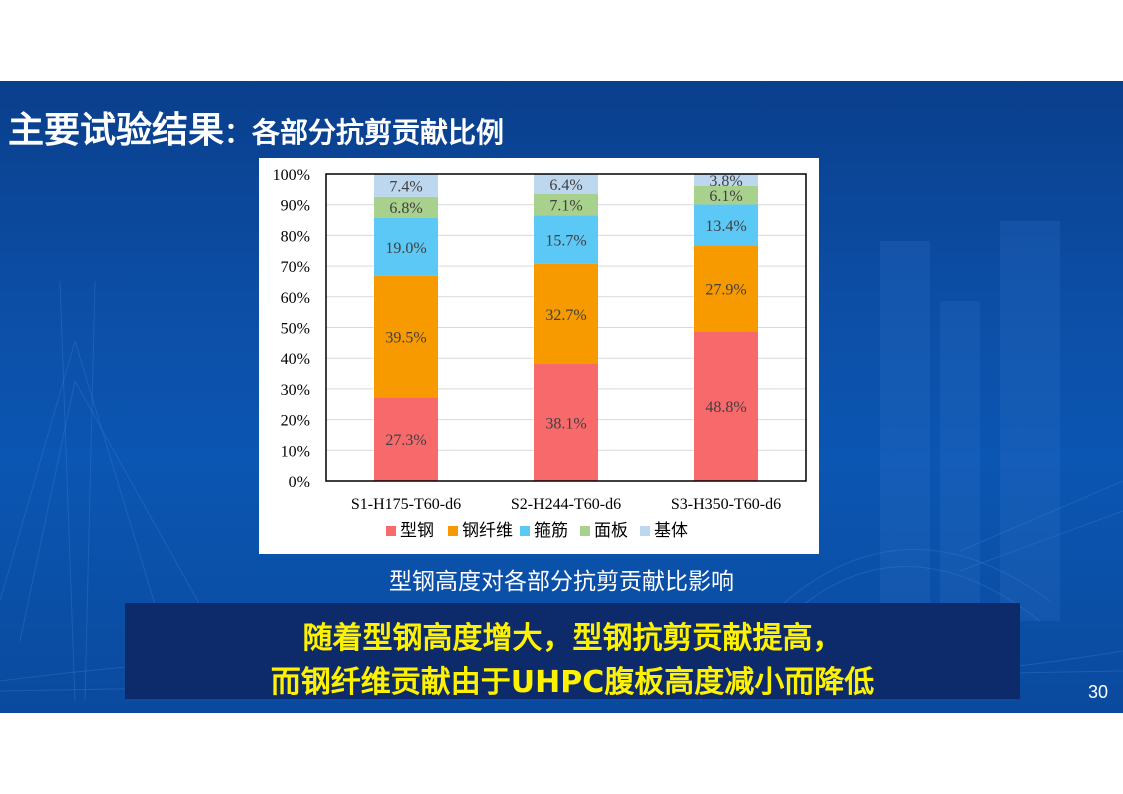 This screenshot has width=1123, height=794. Describe the element at coordinates (295, 206) in the screenshot. I see `y-tick-label: 90%` at that location.